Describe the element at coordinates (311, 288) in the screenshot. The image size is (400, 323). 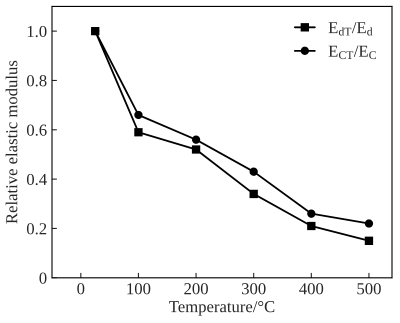
I see `x-tick-label: 400` at that location.